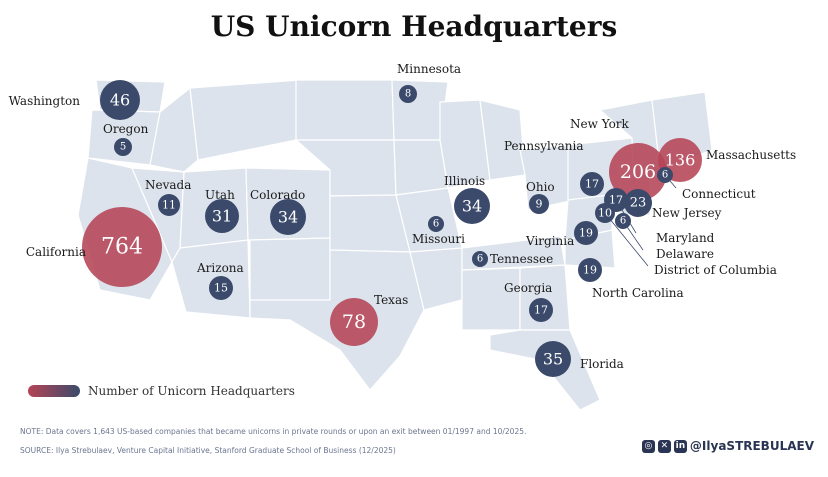  Describe the element at coordinates (191, 391) in the screenshot. I see `legend-label: Number of Unicorn Headquarters` at that location.